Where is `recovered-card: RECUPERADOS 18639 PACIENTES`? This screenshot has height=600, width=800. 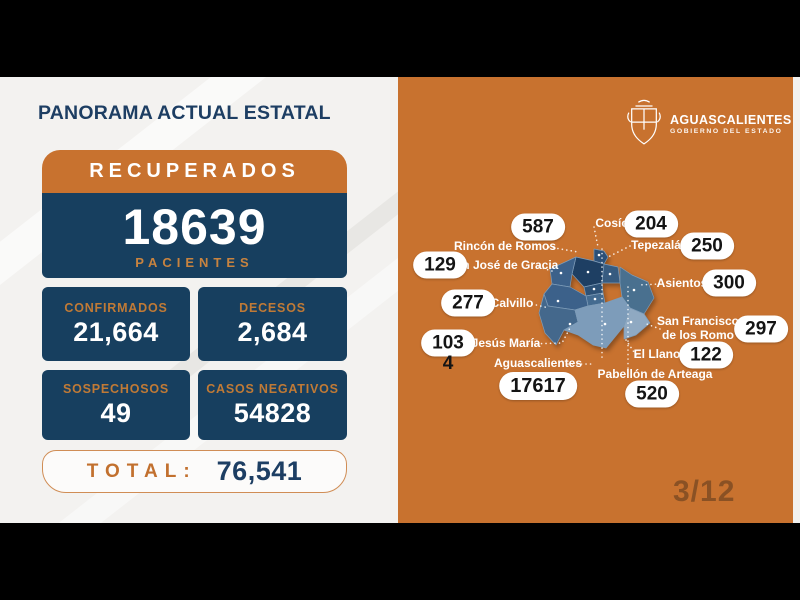
recovered-card: RECUPERADOS 18639 PACIENTES is located at coordinates (194, 214).